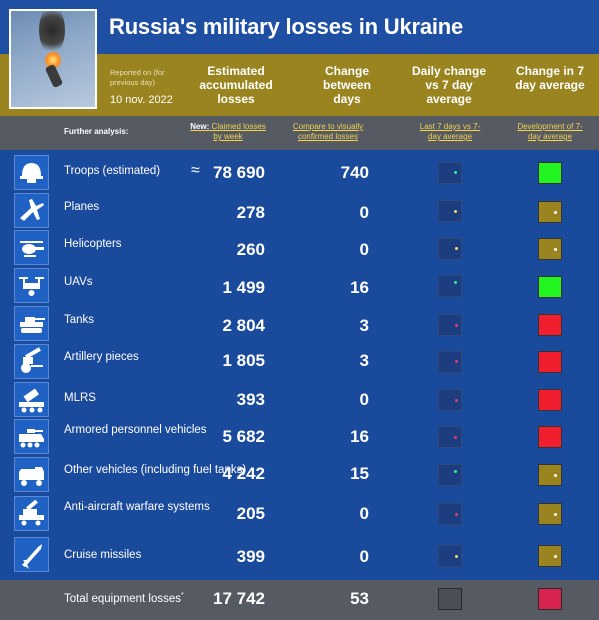  I want to click on column-header-daily: Daily change vs 7 day average, so click(449, 85).